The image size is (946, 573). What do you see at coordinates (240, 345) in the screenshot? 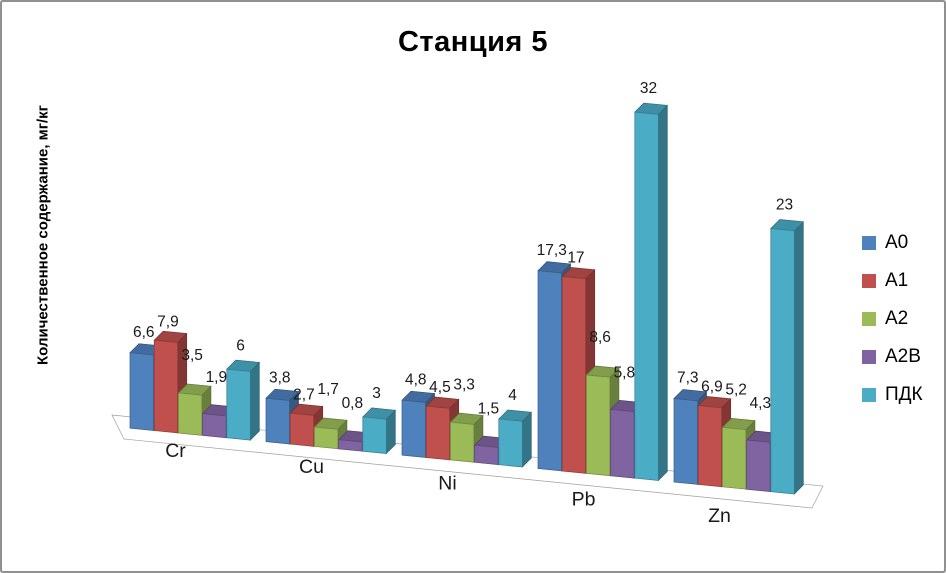
I see `value-label-Cr-ПДК: 6` at bounding box center [240, 345].